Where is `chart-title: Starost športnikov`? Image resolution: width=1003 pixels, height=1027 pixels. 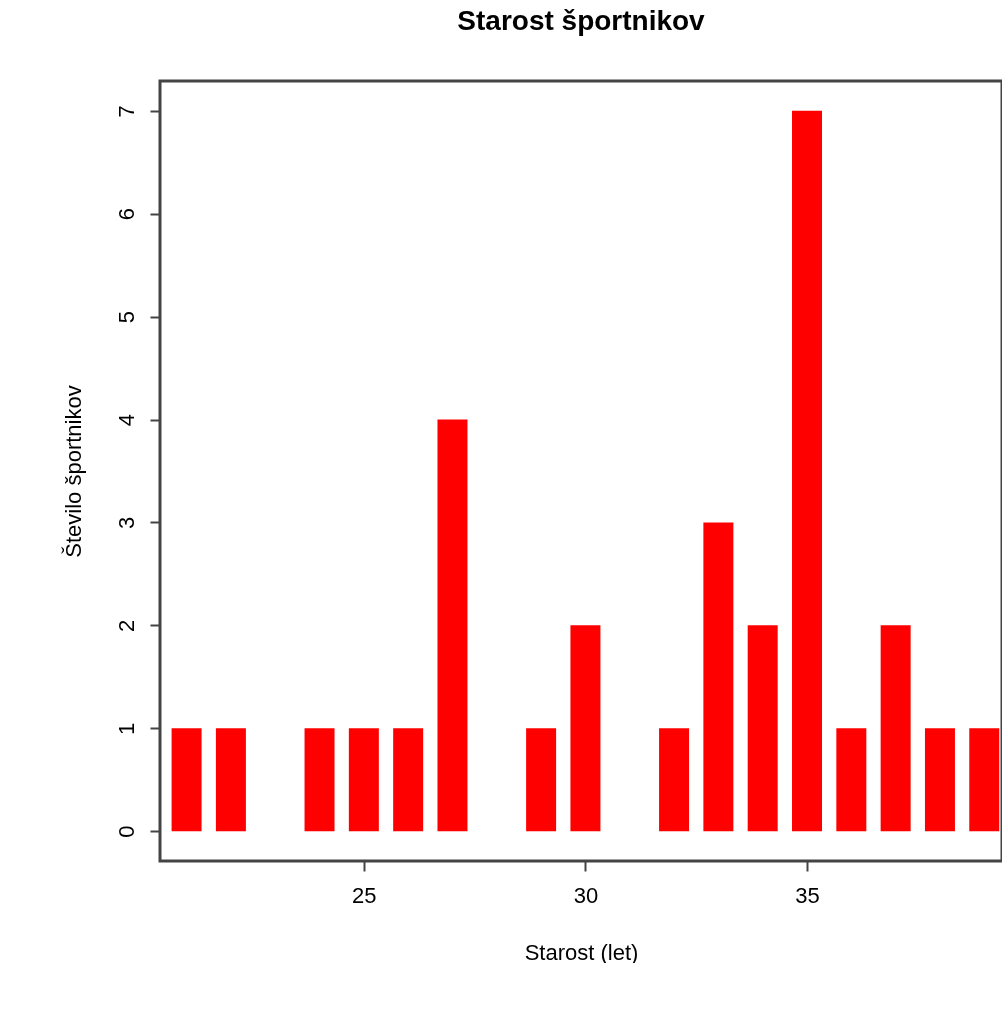 chart-title: Starost športnikov is located at coordinates (581, 20).